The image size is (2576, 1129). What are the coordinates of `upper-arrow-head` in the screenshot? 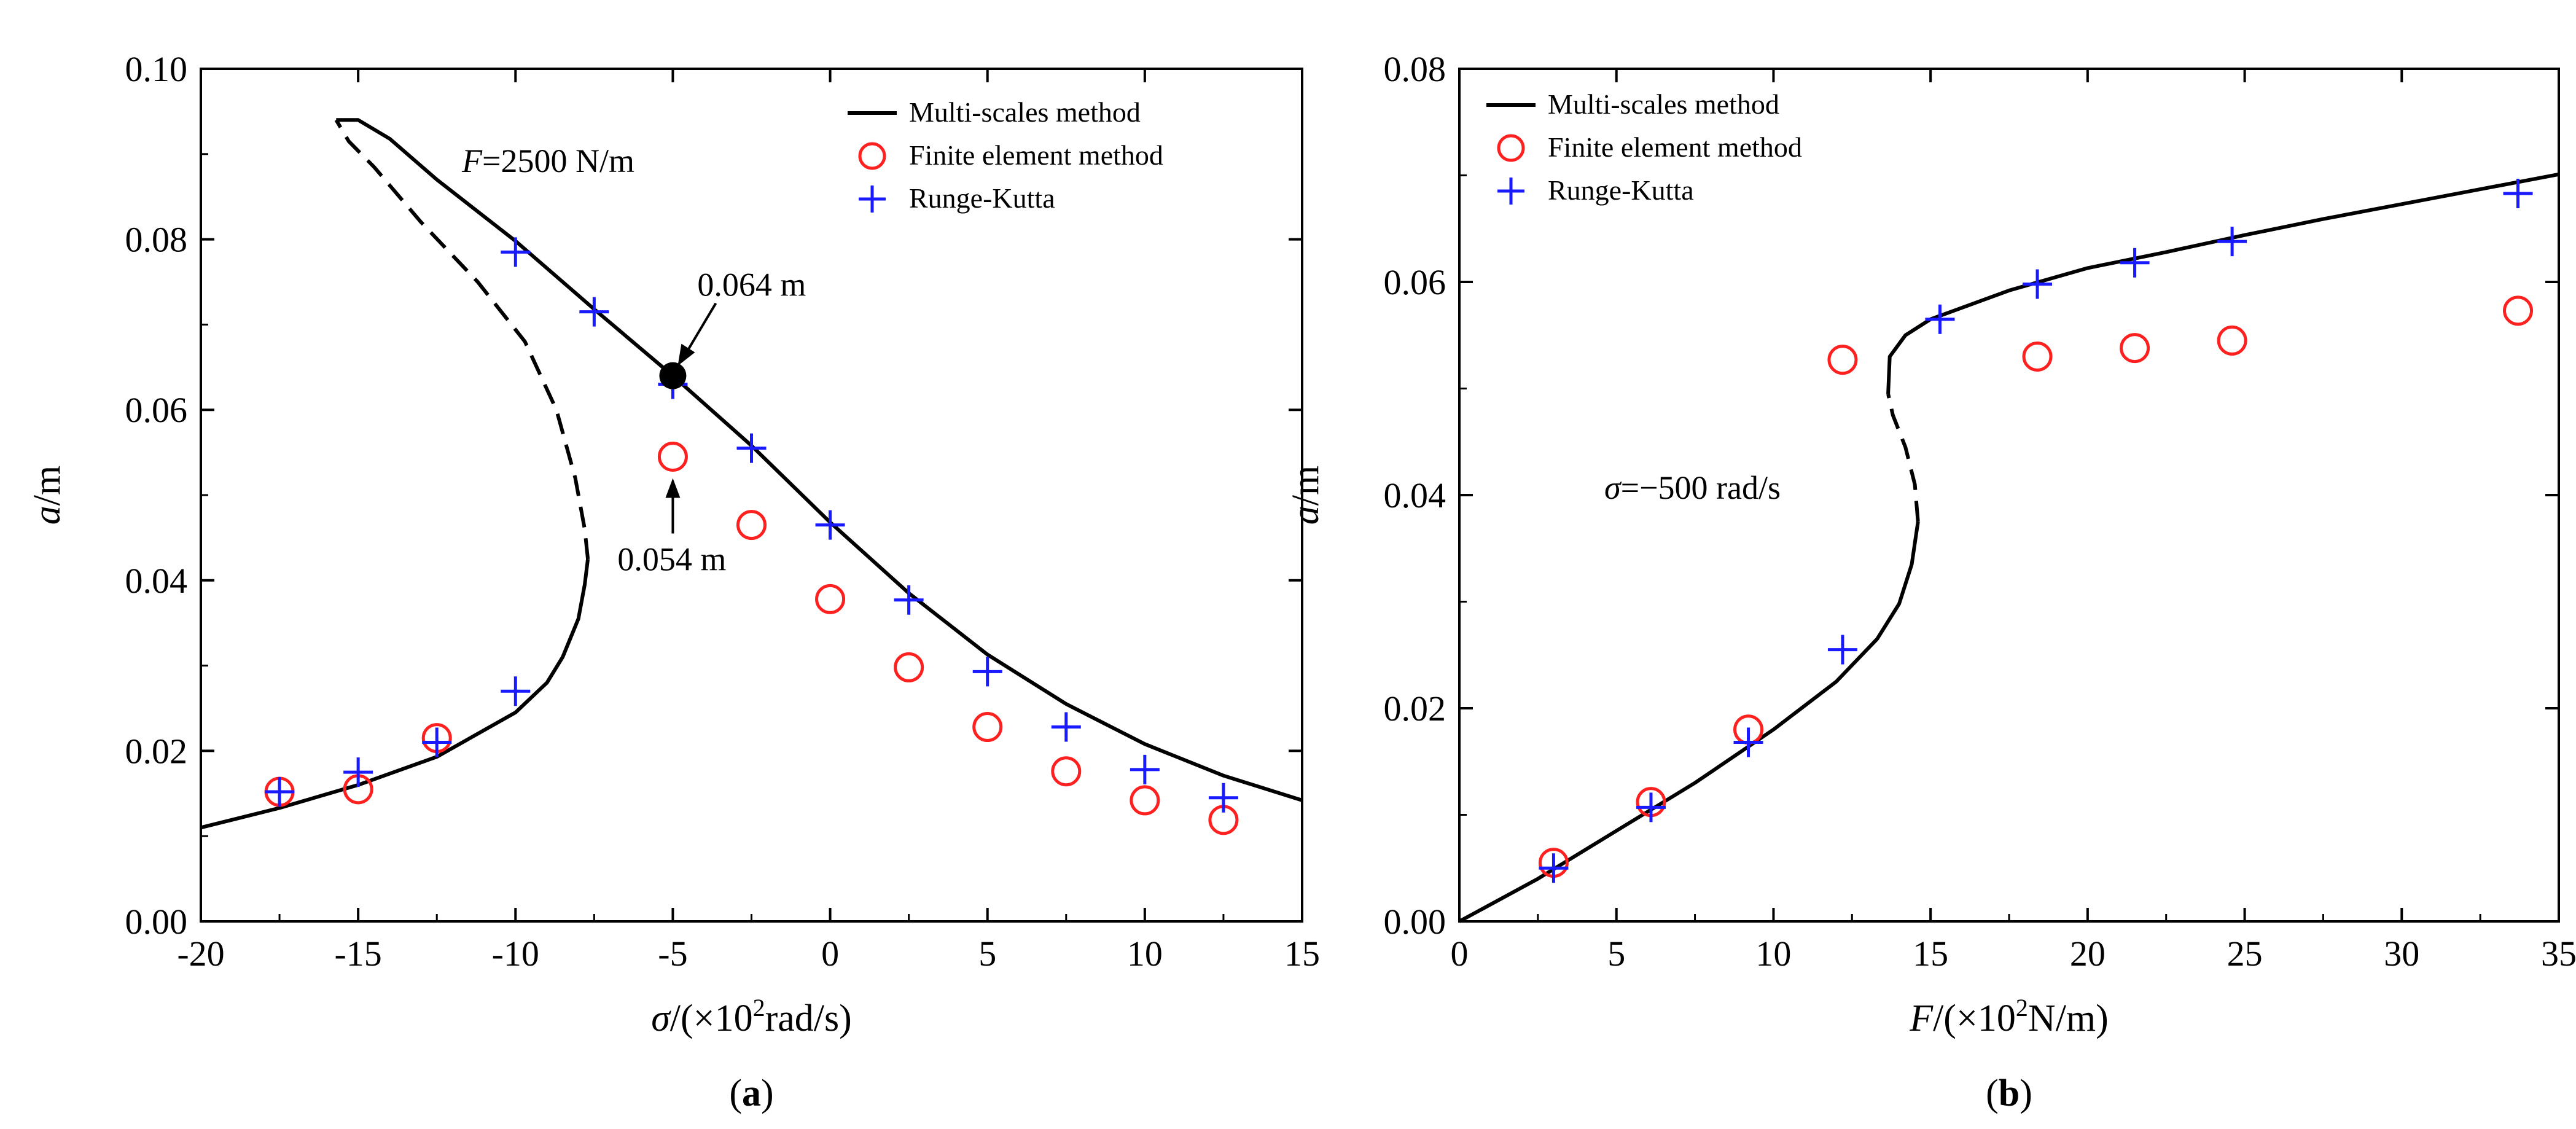 It's located at (686, 354).